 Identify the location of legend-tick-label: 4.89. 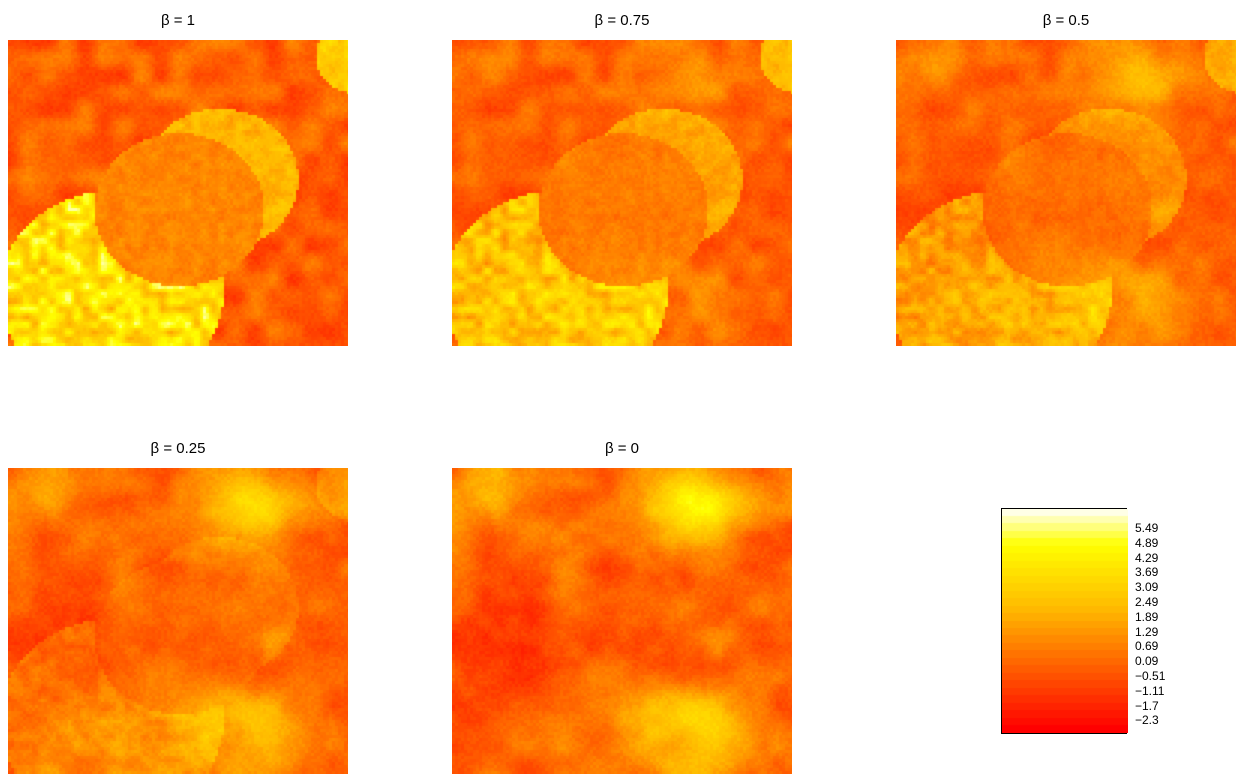
(1147, 542).